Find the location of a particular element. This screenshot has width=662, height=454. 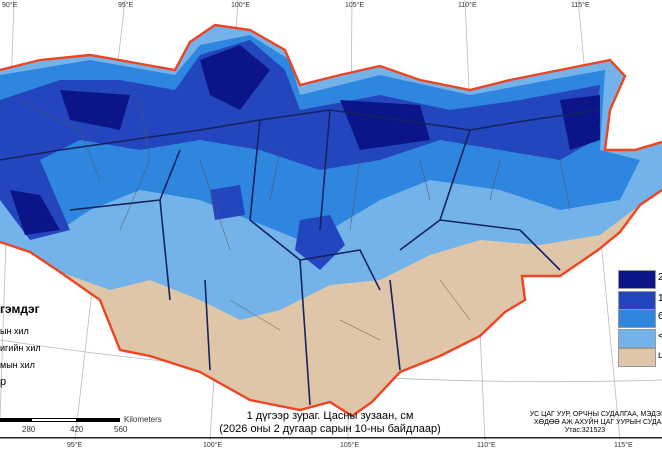

map-subtitle: (2026 оны 2 дугаар сарын 10-ны байдлаар) is located at coordinates (330, 429).